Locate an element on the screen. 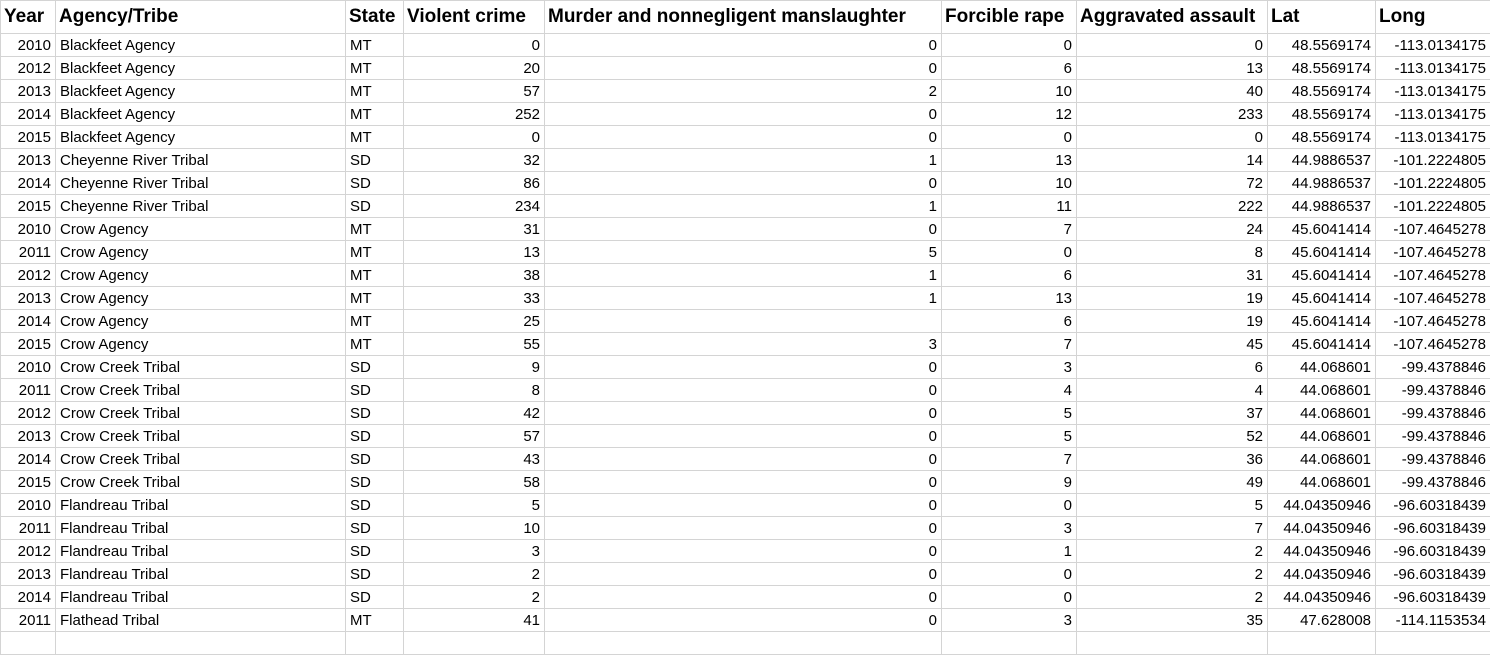 The width and height of the screenshot is (1490, 665). cell-violent: 5 is located at coordinates (474, 505).